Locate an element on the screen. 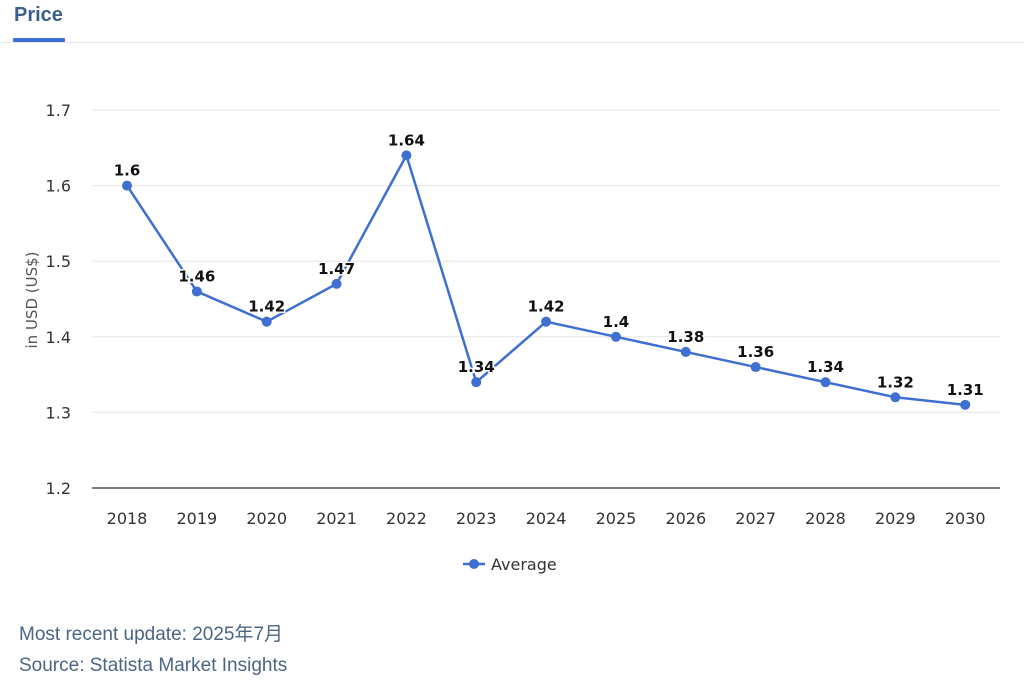 Image resolution: width=1024 pixels, height=695 pixels. x-tick-label: 2023 is located at coordinates (476, 518).